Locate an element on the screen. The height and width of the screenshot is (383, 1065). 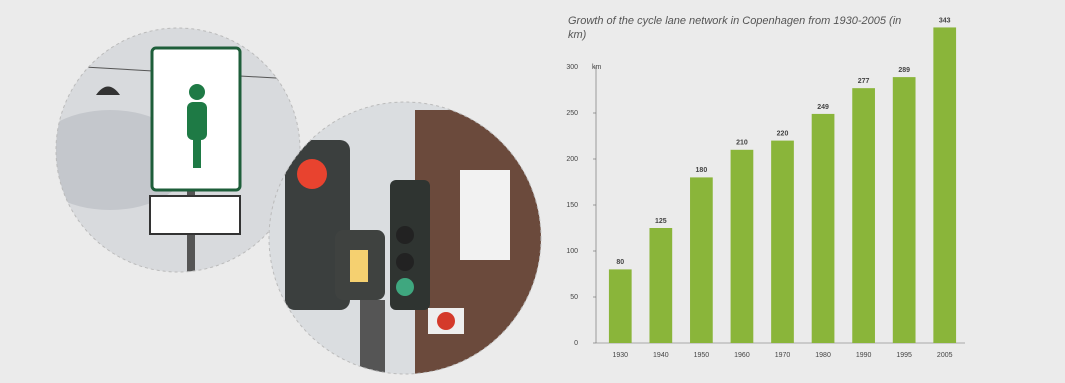
y-tick-label: 0 is located at coordinates (576, 343).